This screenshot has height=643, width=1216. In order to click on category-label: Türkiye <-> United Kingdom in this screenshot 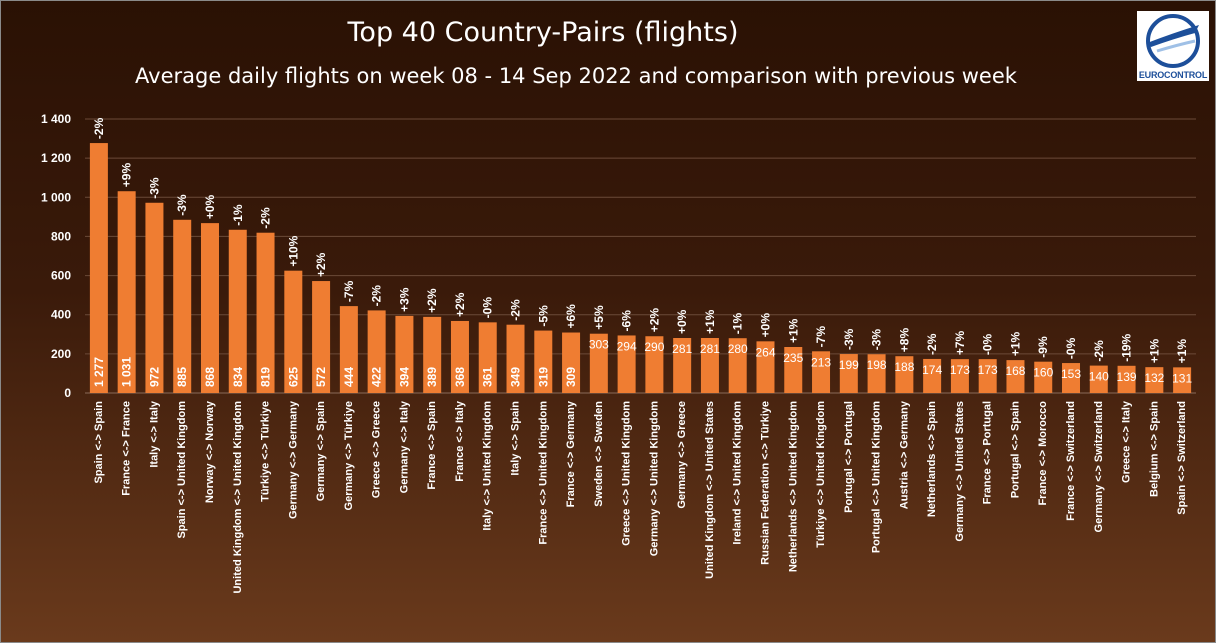, I will do `click(821, 474)`.